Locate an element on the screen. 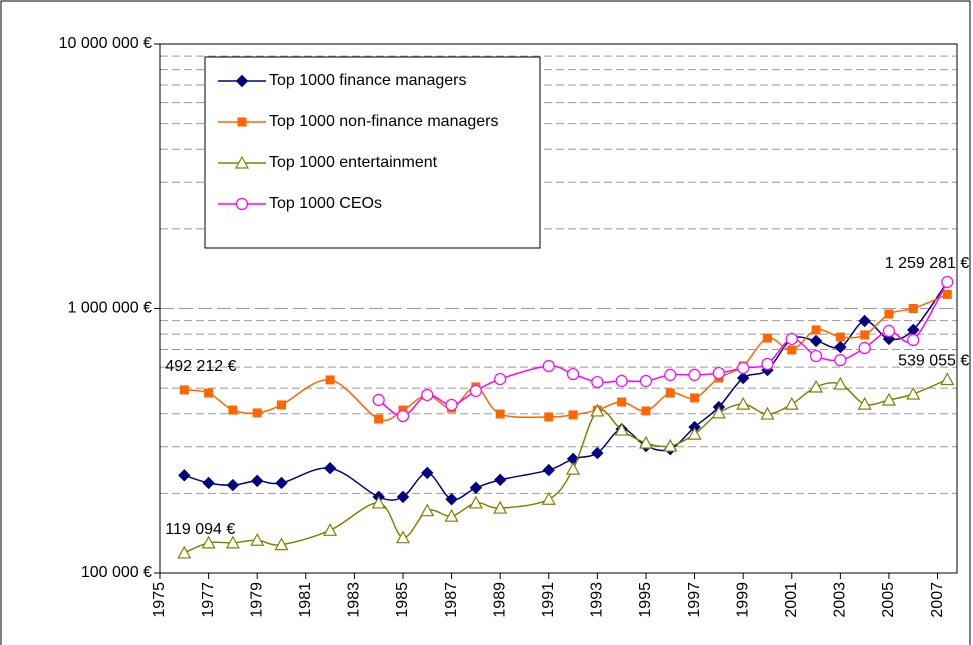 The width and height of the screenshot is (973, 645). x-tick-label: 1993 is located at coordinates (597, 600).